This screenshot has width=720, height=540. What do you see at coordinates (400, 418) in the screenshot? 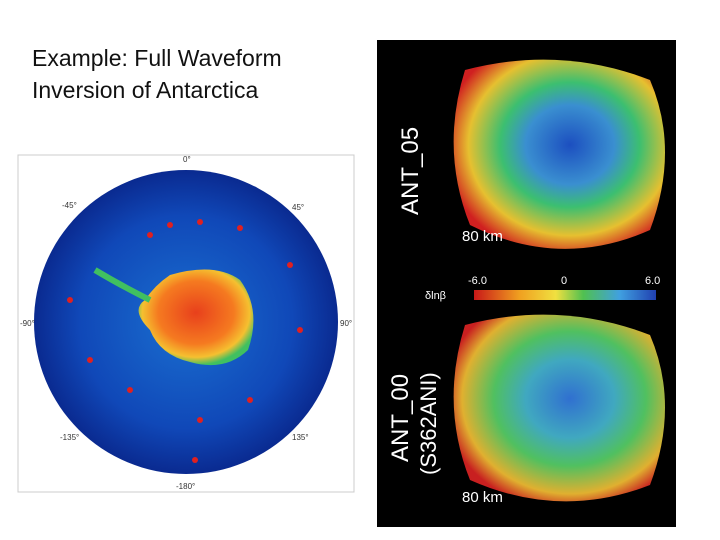
I see `model-label: ANT_00` at bounding box center [400, 418].